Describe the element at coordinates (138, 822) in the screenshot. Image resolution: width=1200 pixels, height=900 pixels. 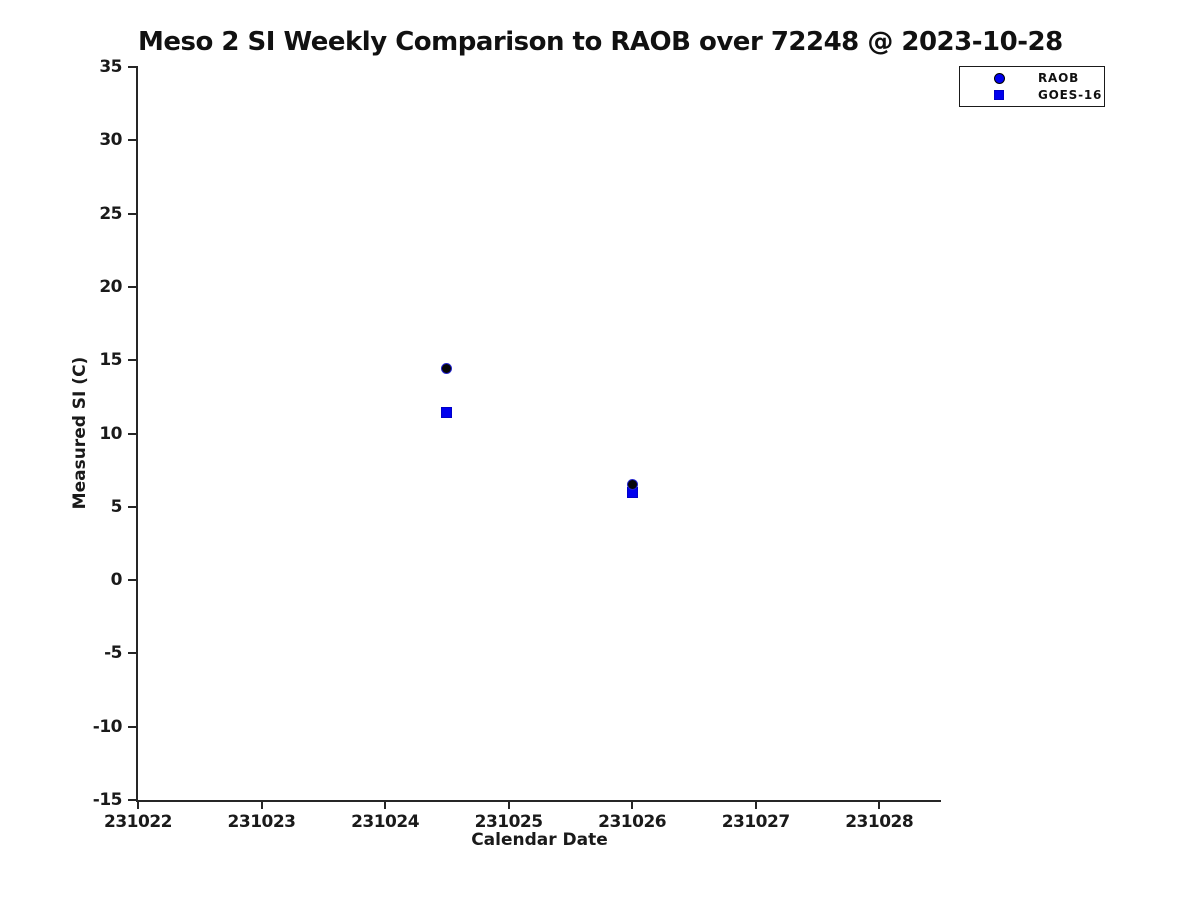
I see `x-tick-label: 231022` at that location.